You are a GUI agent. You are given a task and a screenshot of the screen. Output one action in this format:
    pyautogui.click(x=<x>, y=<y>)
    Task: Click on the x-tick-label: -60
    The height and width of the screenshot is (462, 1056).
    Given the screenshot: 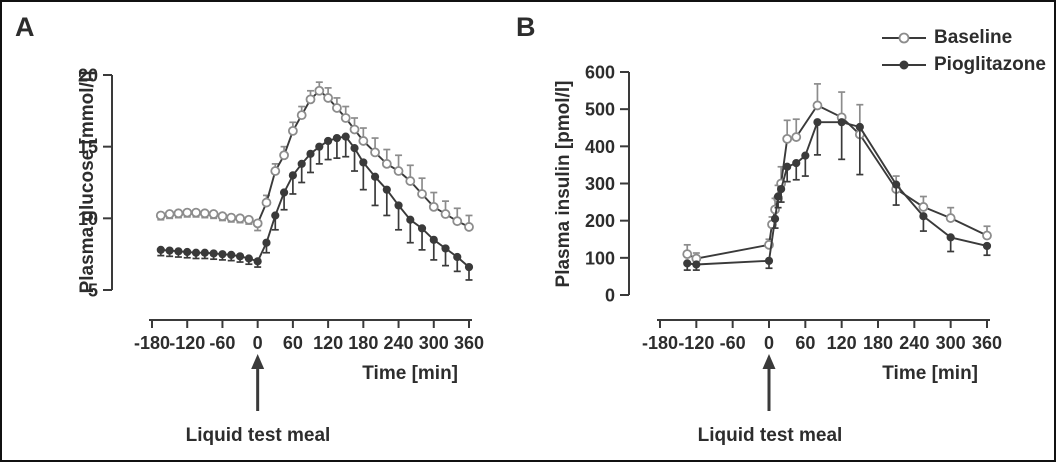 What is the action you would take?
    pyautogui.click(x=733, y=343)
    